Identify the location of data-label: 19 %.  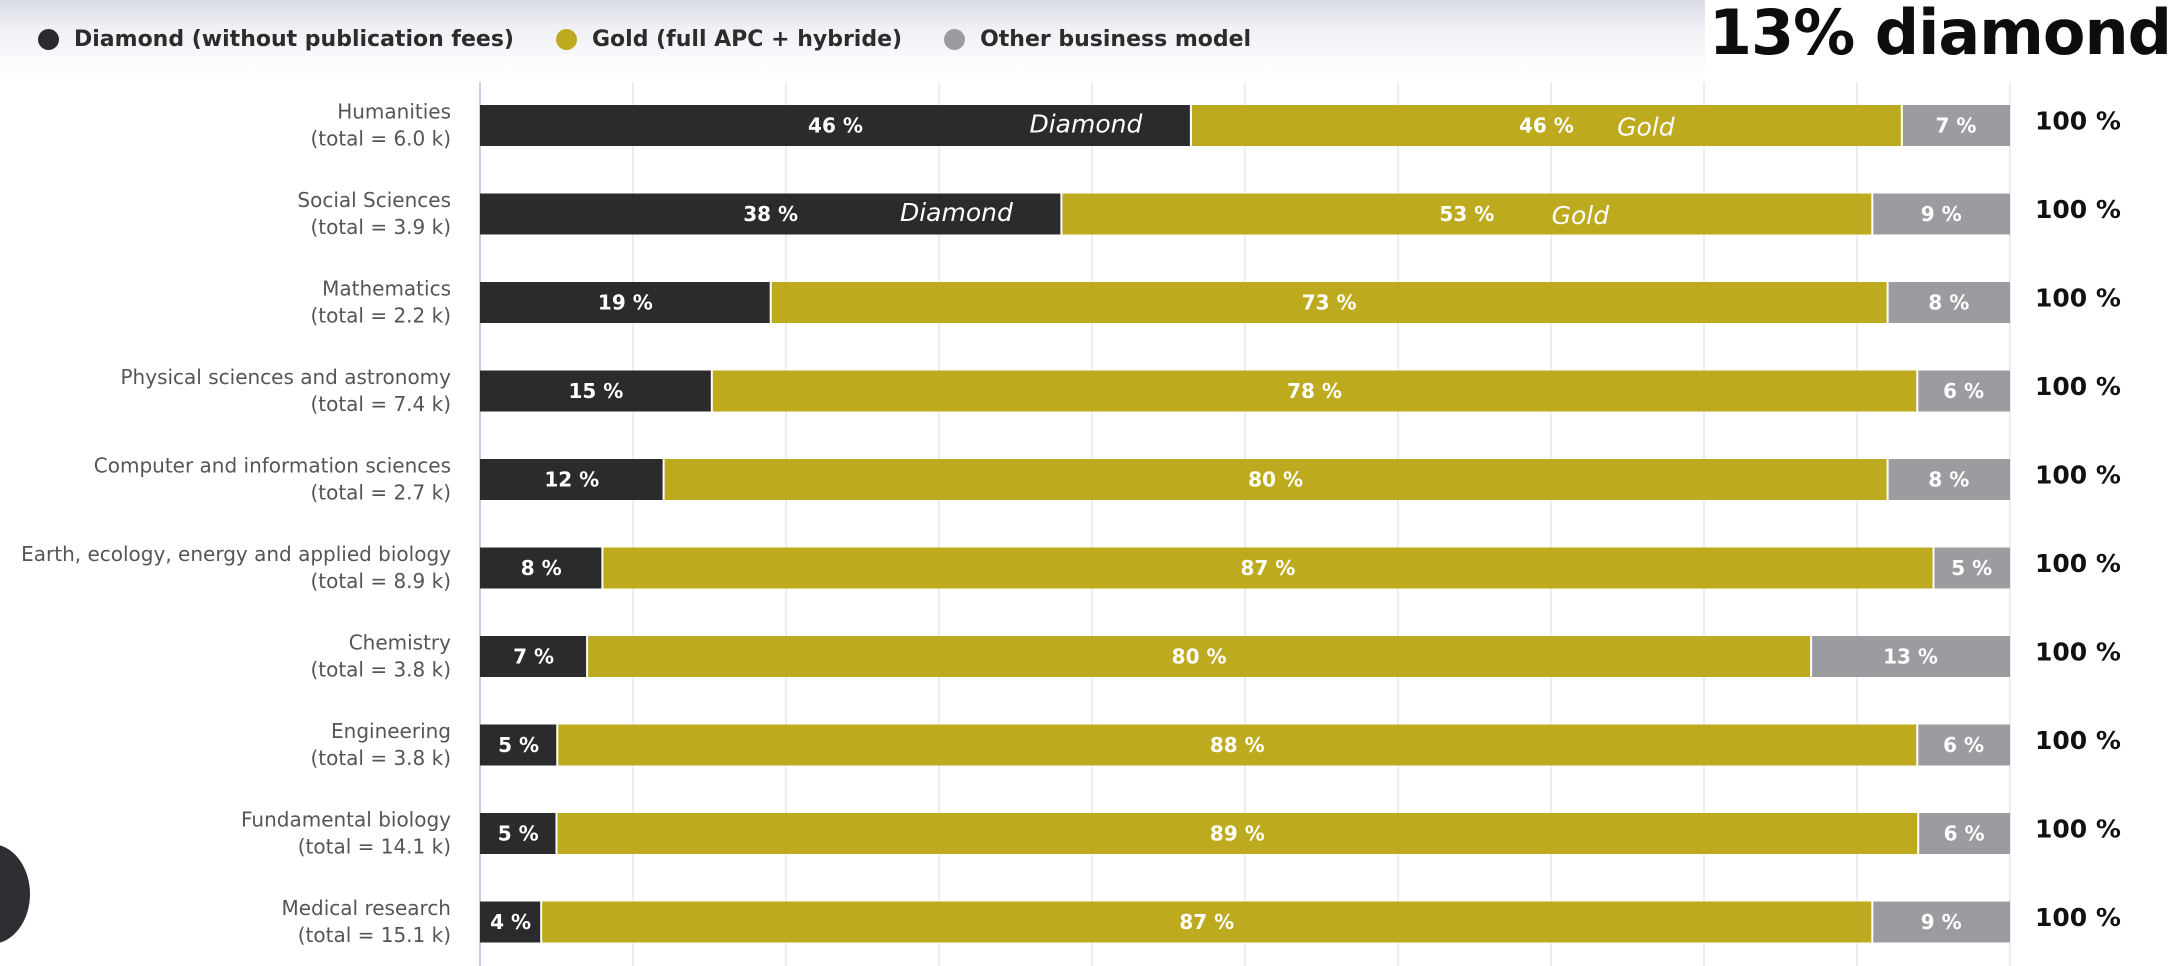
(625, 303).